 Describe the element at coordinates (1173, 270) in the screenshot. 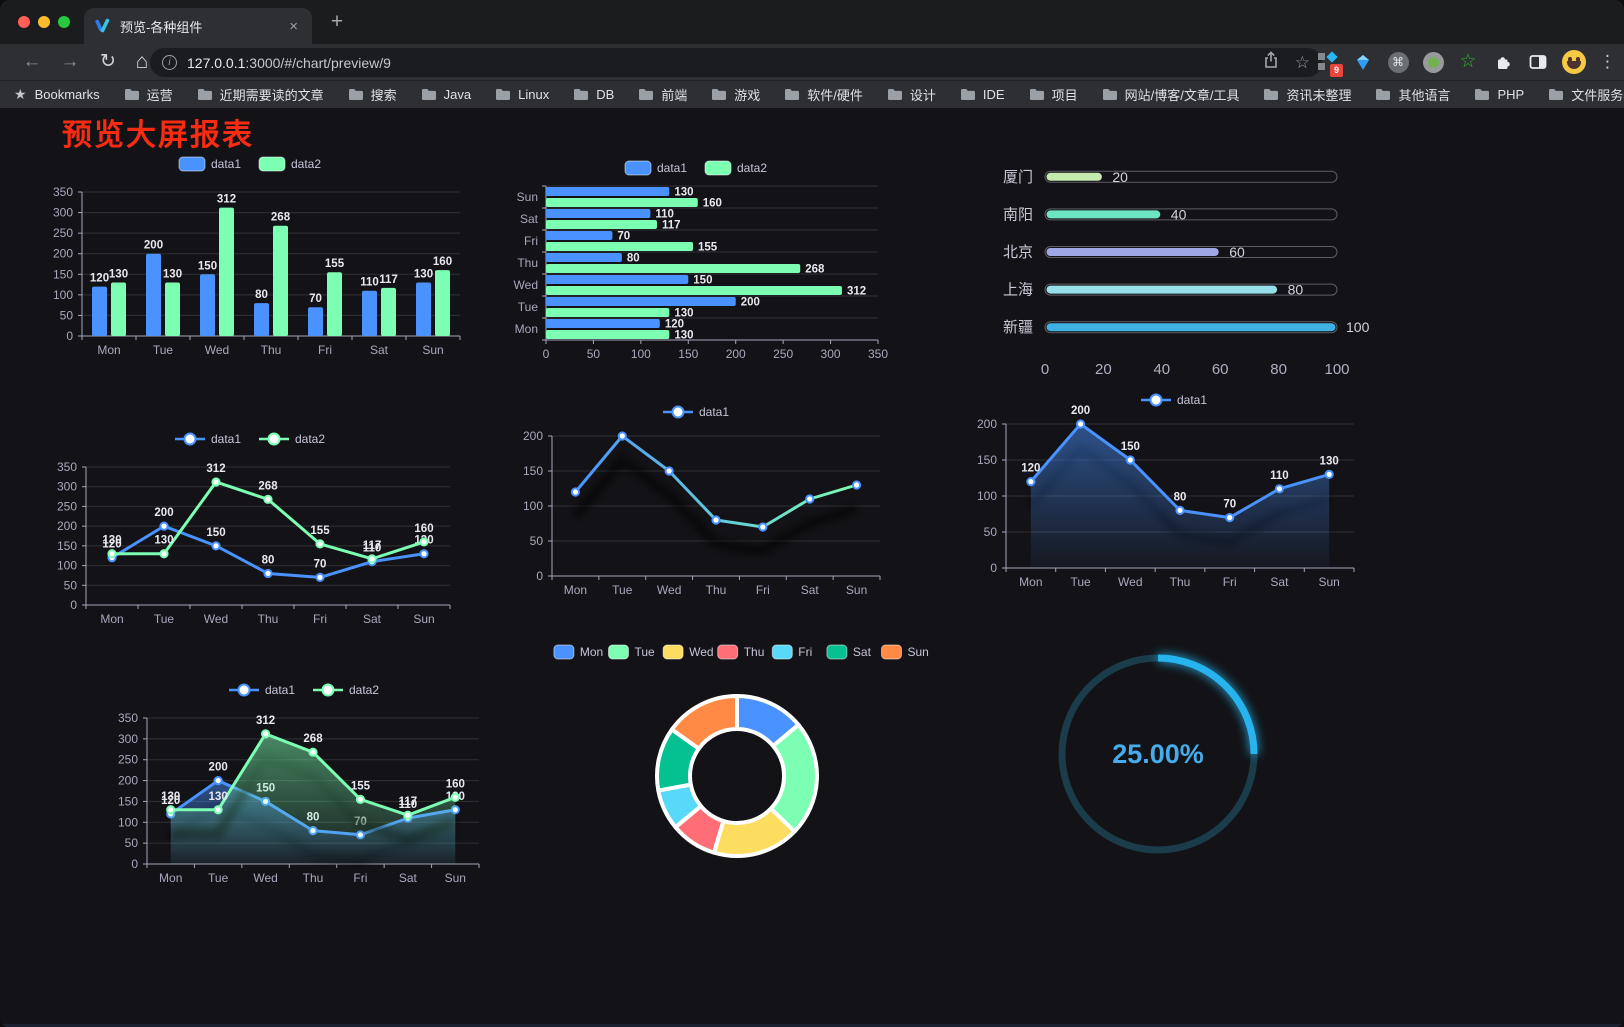

I see `city-progress-chart: 厦门 20 南阳 40 北京 60 上海 80 新疆 100 0 20 40 60 80 100` at that location.